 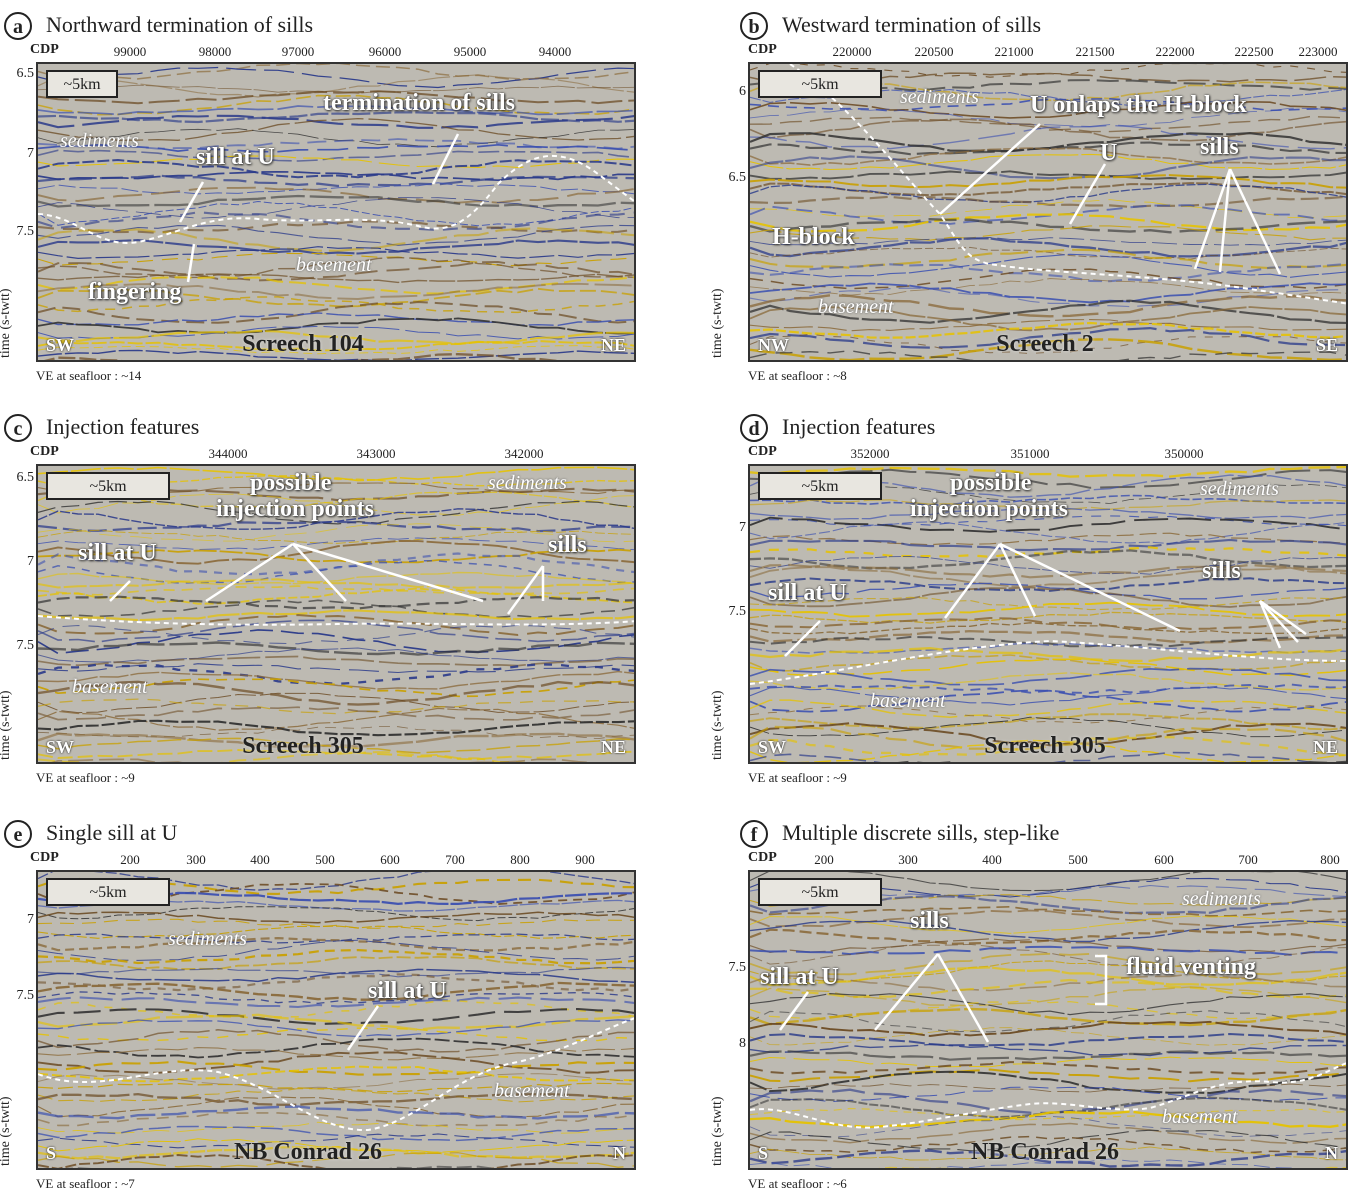 What do you see at coordinates (419, 103) in the screenshot?
I see `termination-label: termination of sills` at bounding box center [419, 103].